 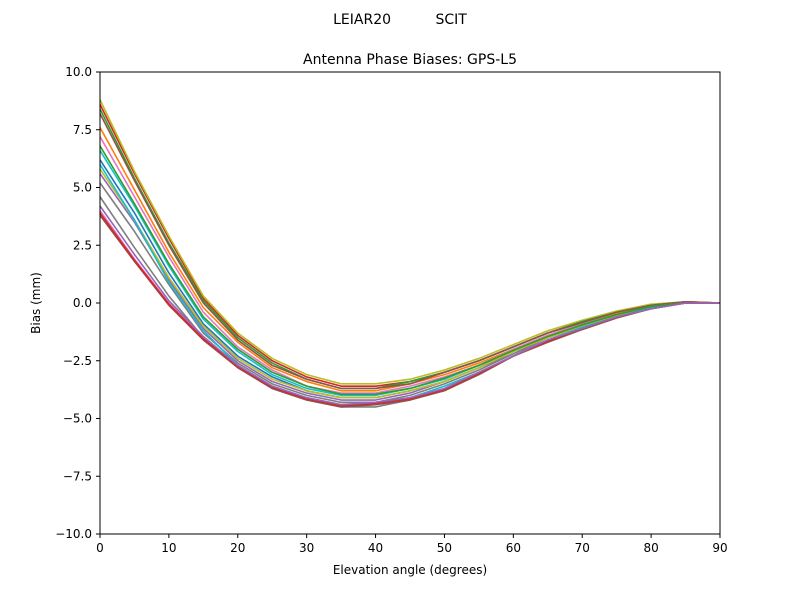 What do you see at coordinates (375, 548) in the screenshot?
I see `x-tick-label: 40` at bounding box center [375, 548].